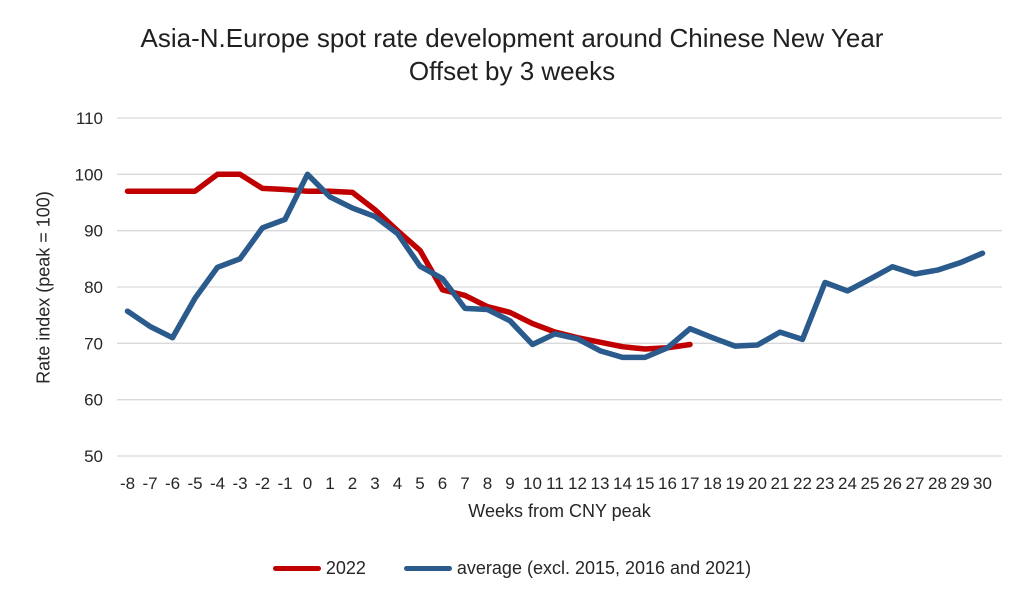 Image resolution: width=1024 pixels, height=603 pixels. I want to click on x-tick-label-2: 2, so click(352, 483).